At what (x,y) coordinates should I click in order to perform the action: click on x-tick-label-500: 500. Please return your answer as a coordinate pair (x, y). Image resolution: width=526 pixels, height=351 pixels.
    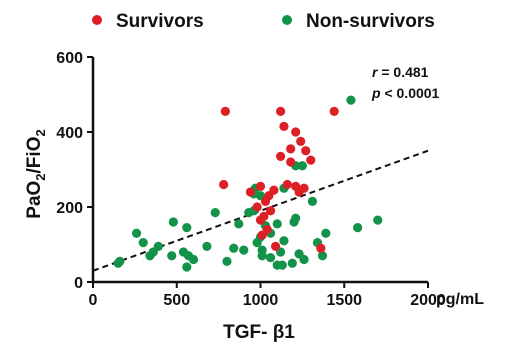
    Looking at the image, I should click on (176, 300).